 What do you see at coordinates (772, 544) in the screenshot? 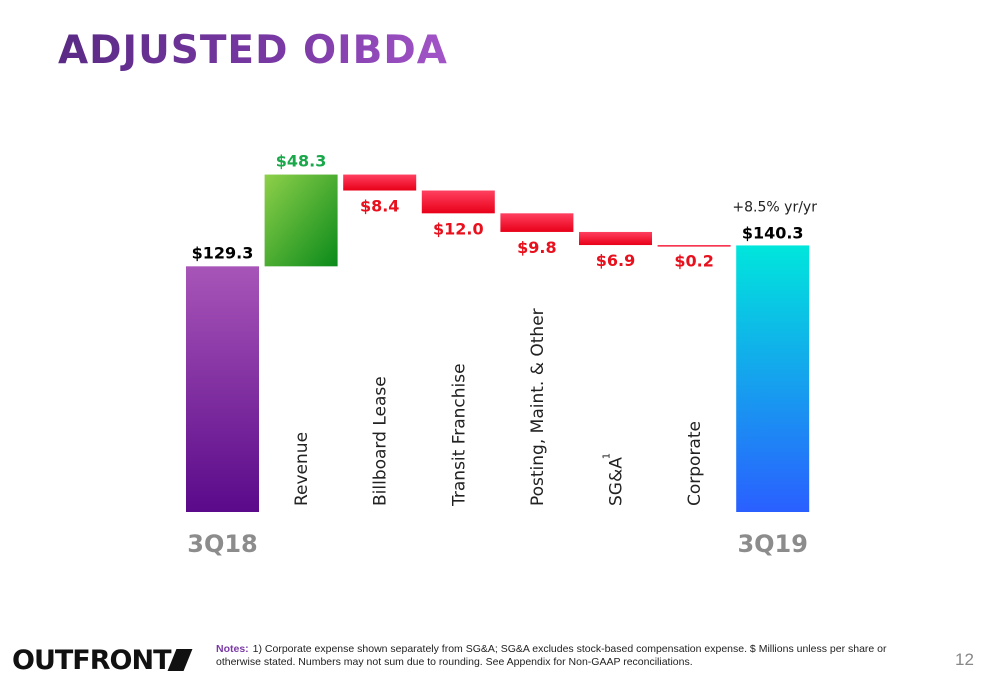
I see `end-period-label: 3Q19` at bounding box center [772, 544].